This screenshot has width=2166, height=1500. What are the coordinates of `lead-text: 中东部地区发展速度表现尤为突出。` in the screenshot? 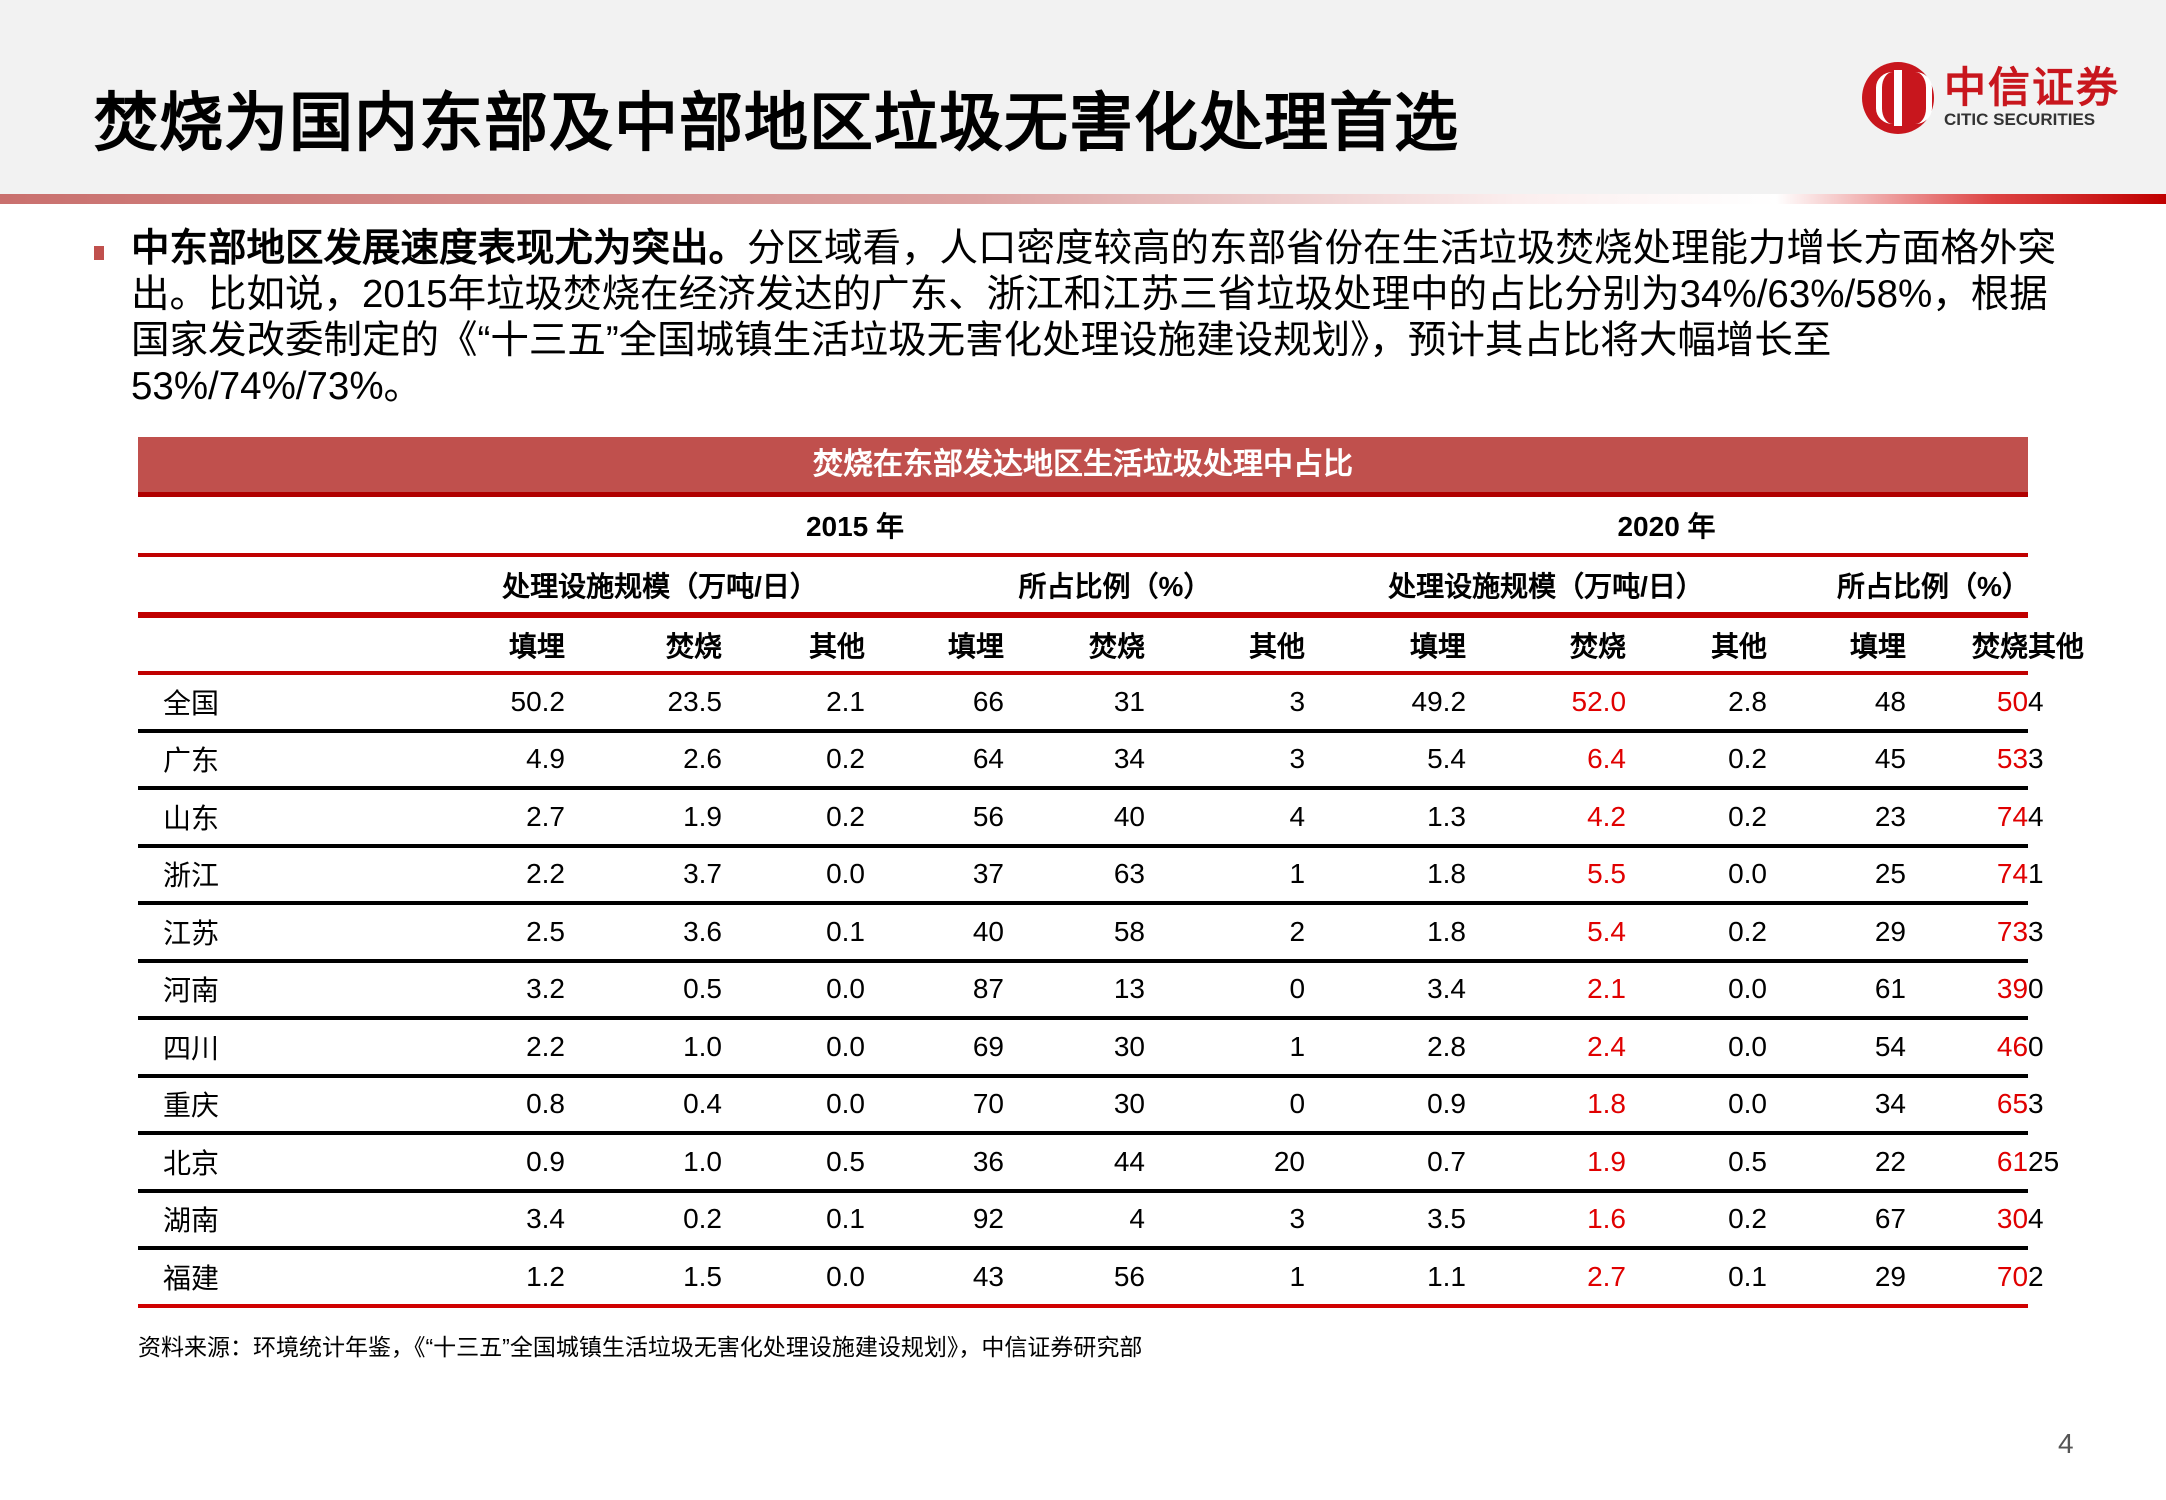 It's located at (439, 248).